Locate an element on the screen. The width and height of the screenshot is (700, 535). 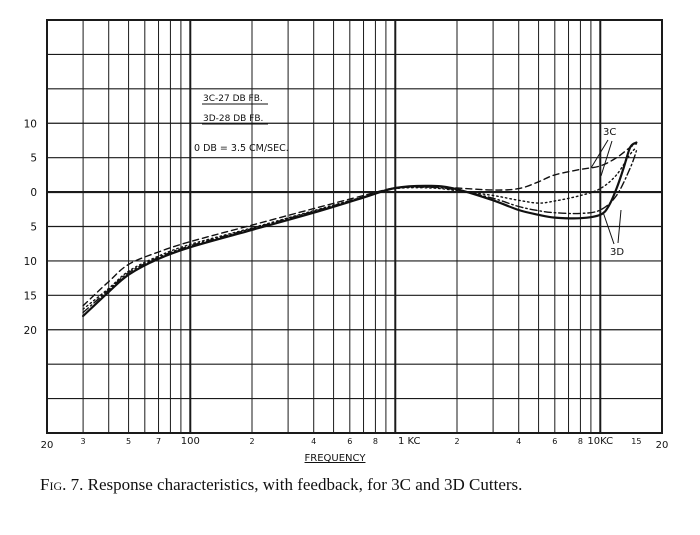
x-tick-label: 10KC is located at coordinates (600, 441).